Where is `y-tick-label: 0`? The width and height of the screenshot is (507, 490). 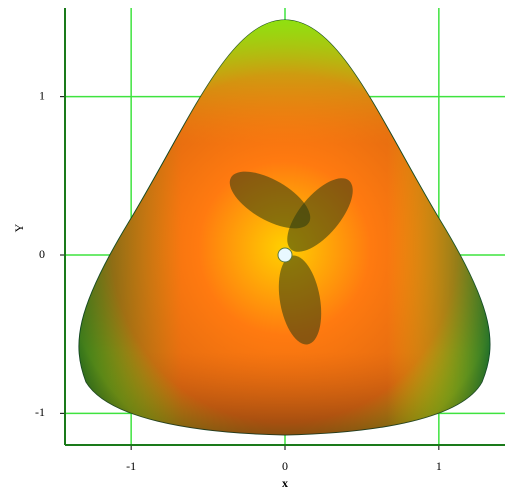 y-tick-label: 0 is located at coordinates (42, 254).